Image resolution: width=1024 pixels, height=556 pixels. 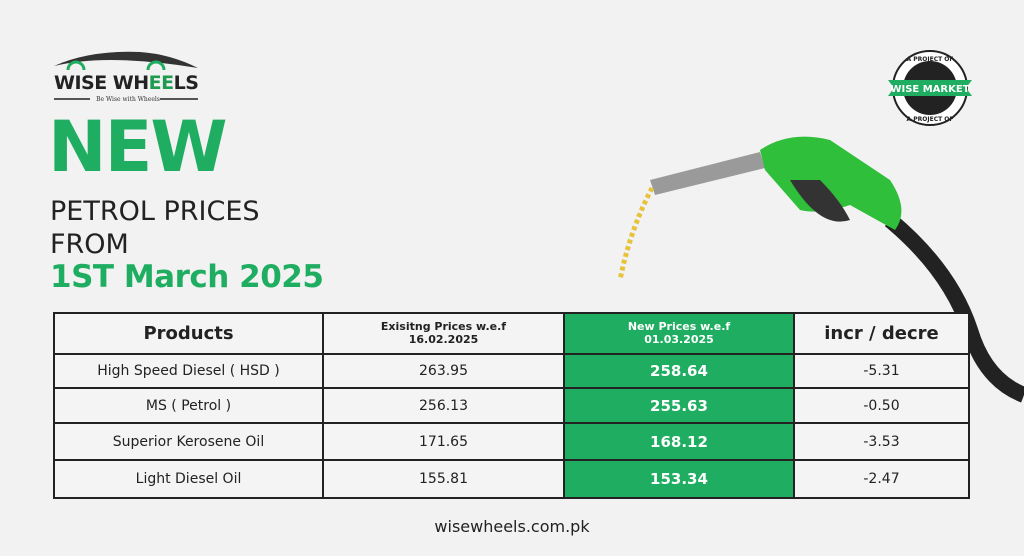 What do you see at coordinates (679, 479) in the screenshot?
I see `new-cell: 153.34` at bounding box center [679, 479].